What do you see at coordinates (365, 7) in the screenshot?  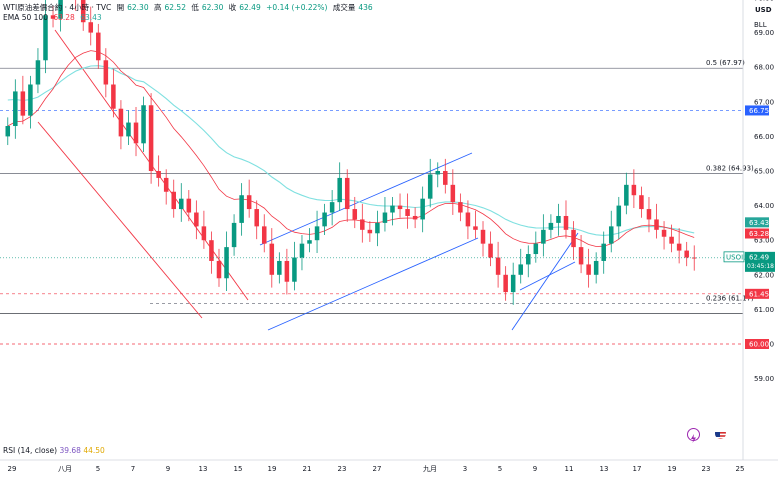 I see `volume-value: 436` at bounding box center [365, 7].